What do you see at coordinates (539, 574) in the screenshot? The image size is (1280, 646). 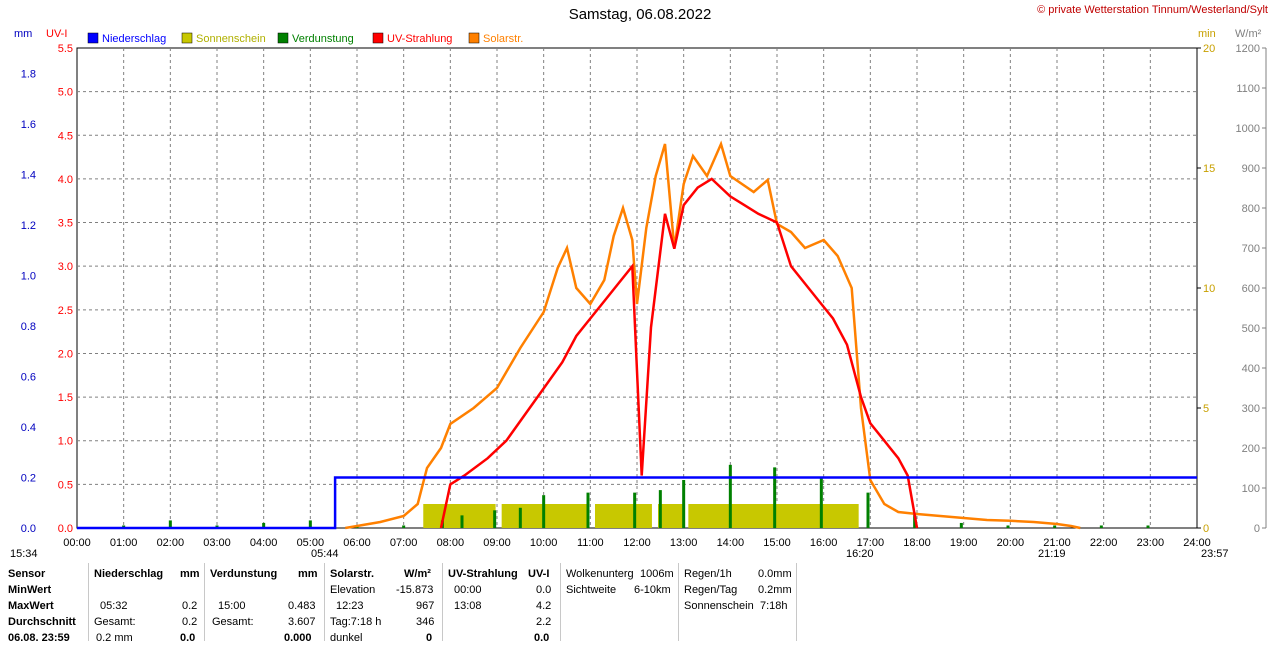 I see `uv-unit: UV-I` at bounding box center [539, 574].